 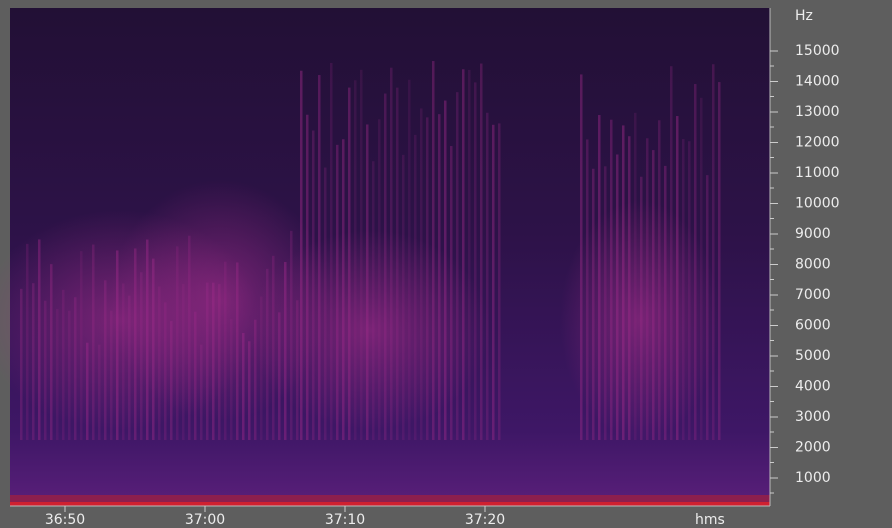 What do you see at coordinates (813, 478) in the screenshot?
I see `y-tick-label: 1000` at bounding box center [813, 478].